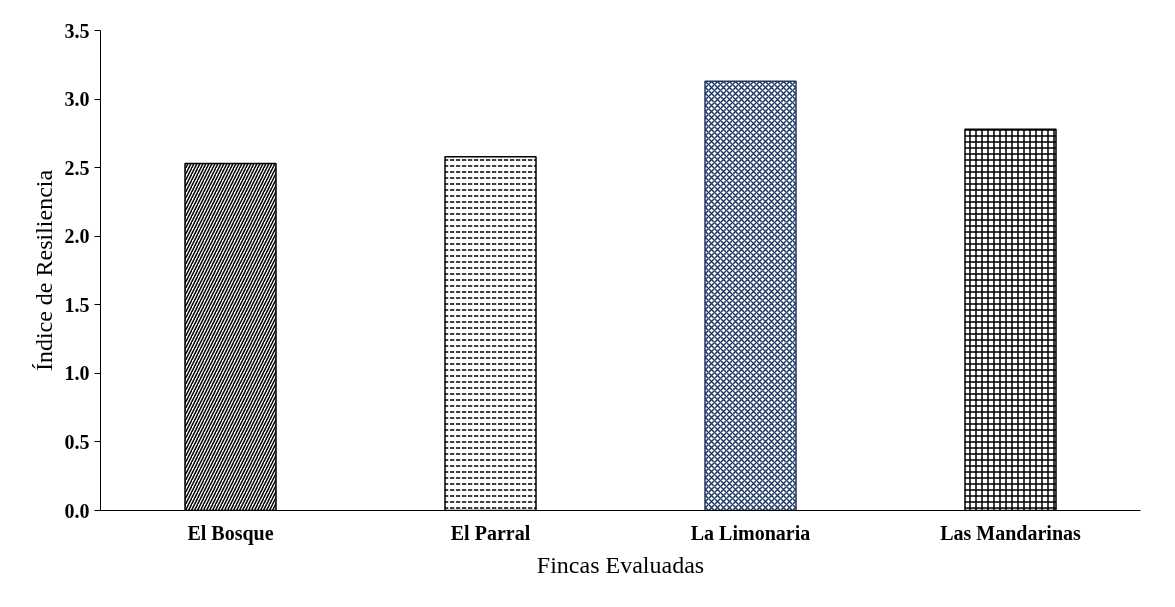 The image size is (1175, 607). Describe the element at coordinates (77, 99) in the screenshot. I see `y-tick-label: 3.0` at that location.